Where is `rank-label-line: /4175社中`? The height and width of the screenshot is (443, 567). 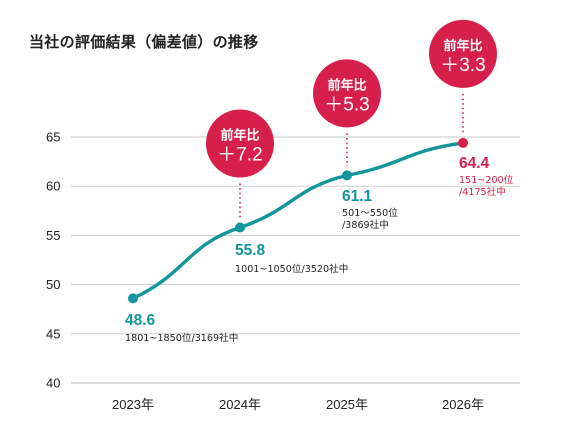 rank-label-line: /4175社中 is located at coordinates (482, 192).